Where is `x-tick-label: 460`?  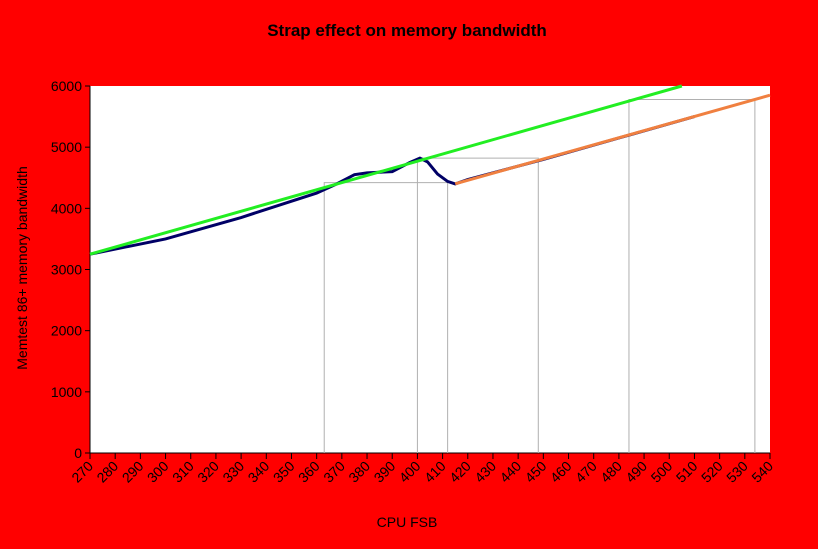 x-tick-label: 460 is located at coordinates (561, 472).